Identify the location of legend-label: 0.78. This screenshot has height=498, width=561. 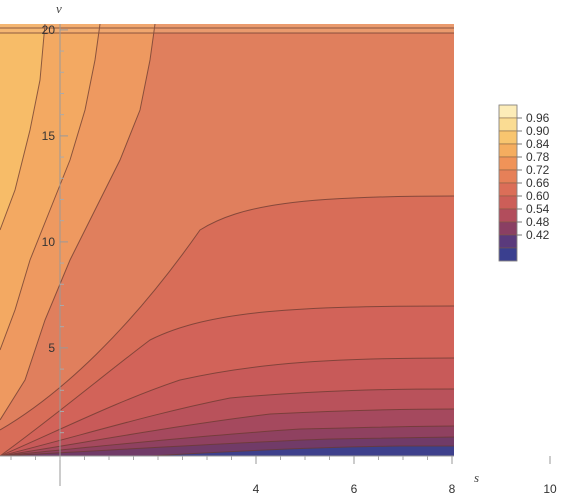
(538, 157).